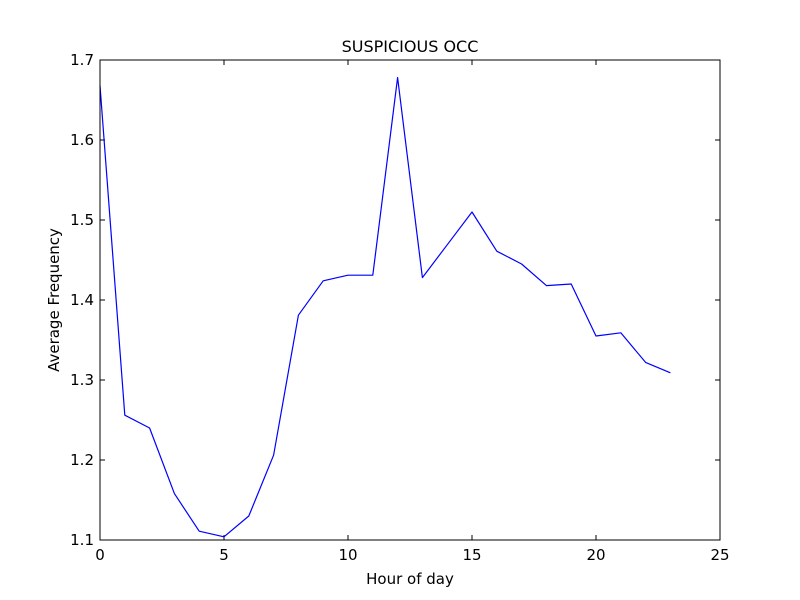 The image size is (800, 600). Describe the element at coordinates (54, 300) in the screenshot. I see `y-axis-label: Average Frequency` at that location.